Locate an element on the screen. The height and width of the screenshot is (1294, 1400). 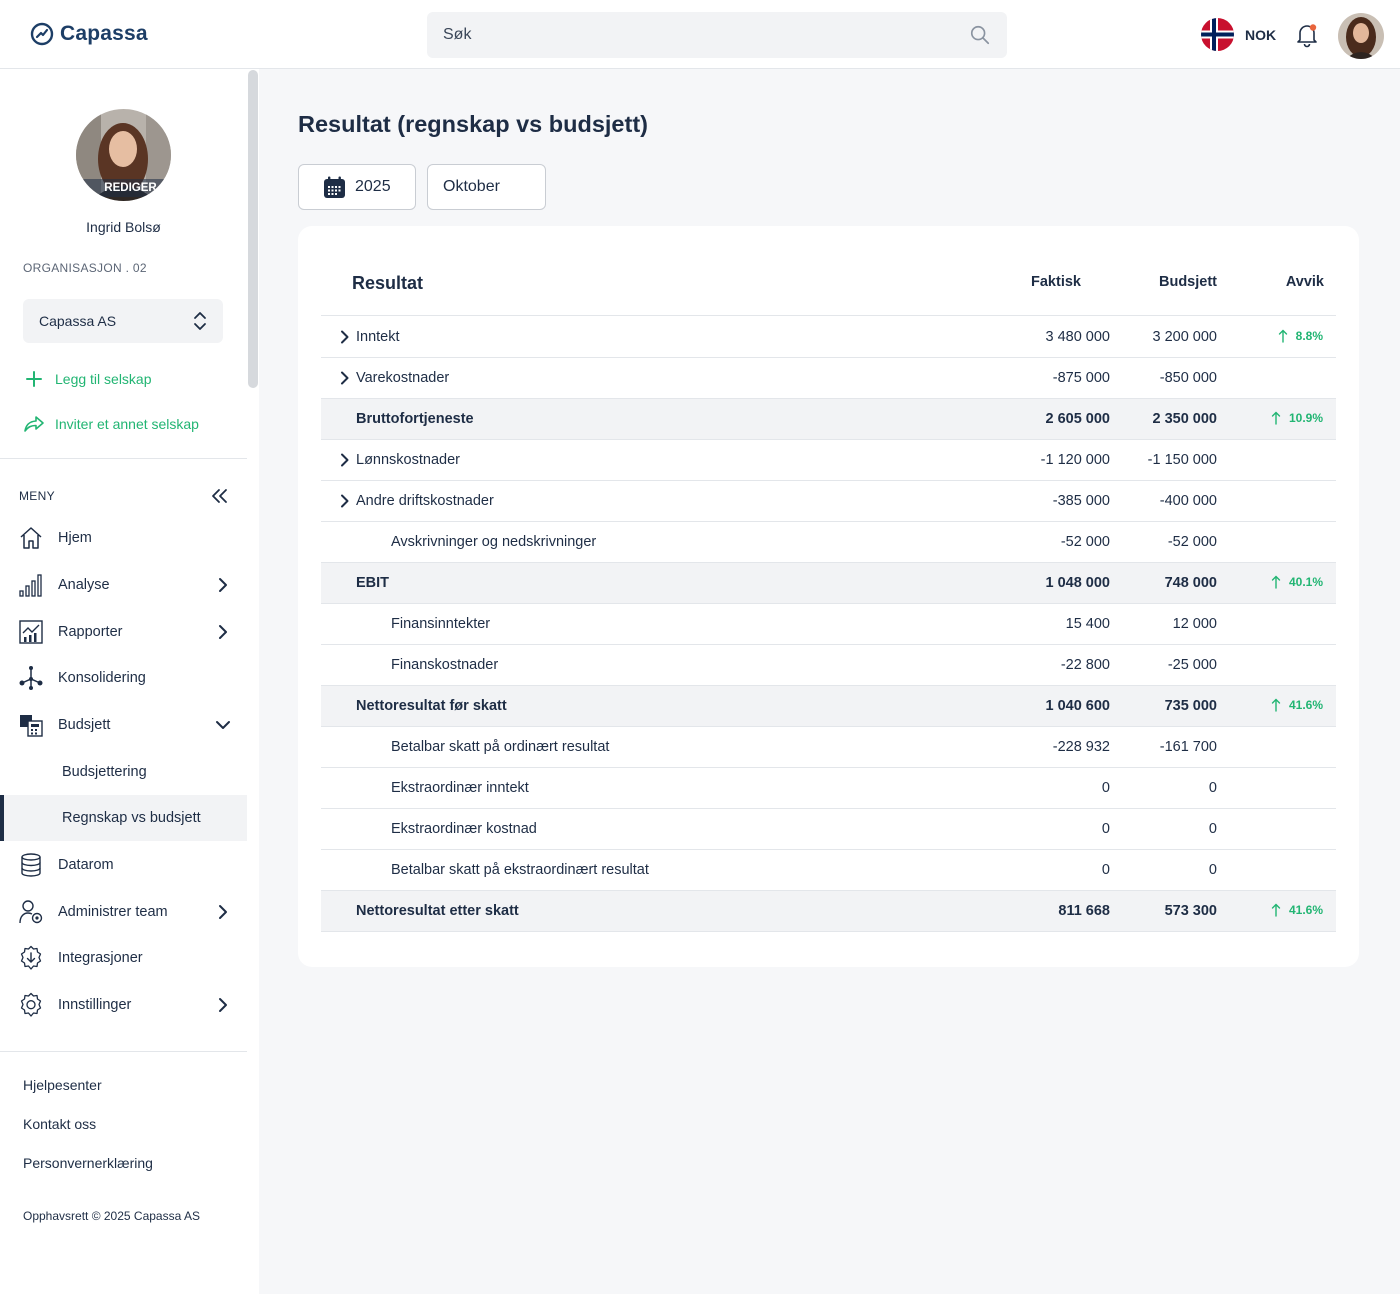
table-row: Lønnskostnader -1 120 000 -1 150 000 is located at coordinates (828, 460).